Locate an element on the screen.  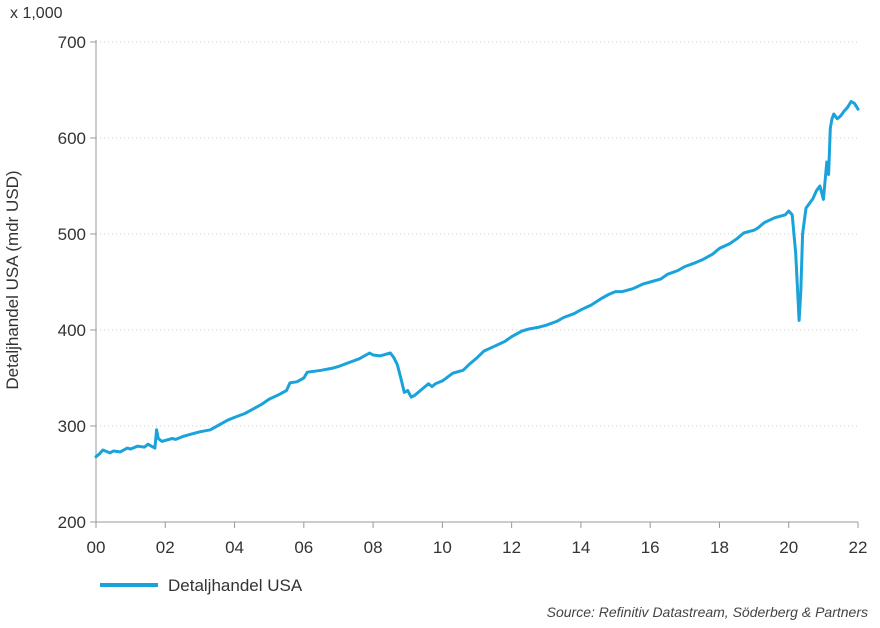
y-tick-label: 600 is located at coordinates (72, 138).